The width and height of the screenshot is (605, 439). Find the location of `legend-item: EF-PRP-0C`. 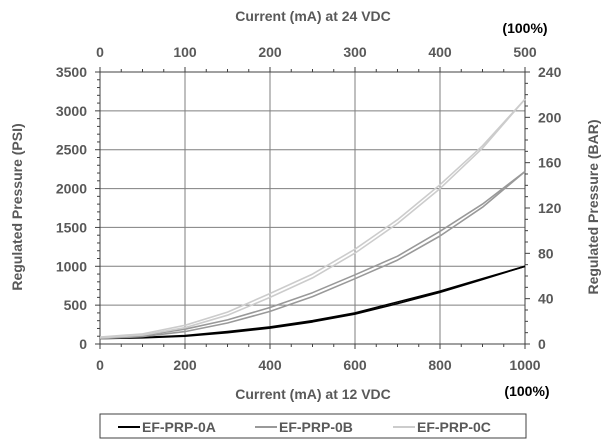

legend-item: EF-PRP-0C is located at coordinates (442, 427).